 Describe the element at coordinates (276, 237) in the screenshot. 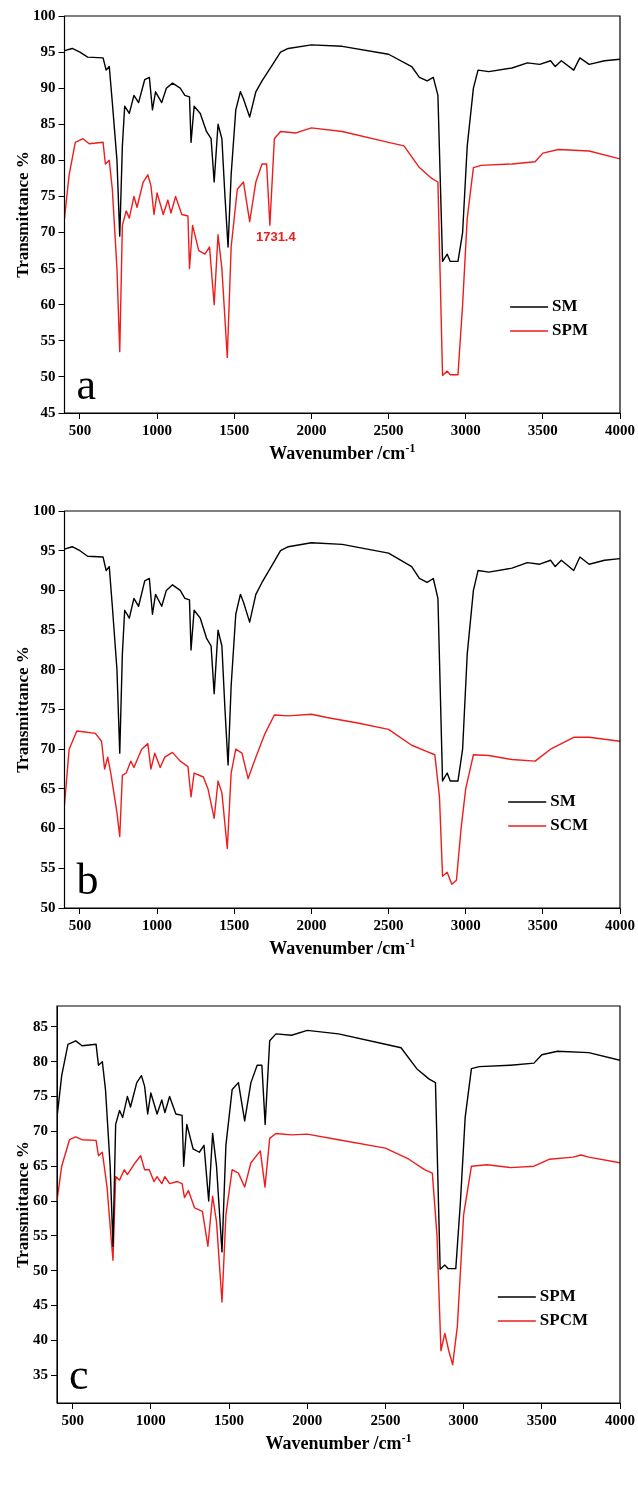

I see `annotation: 1731.4` at that location.